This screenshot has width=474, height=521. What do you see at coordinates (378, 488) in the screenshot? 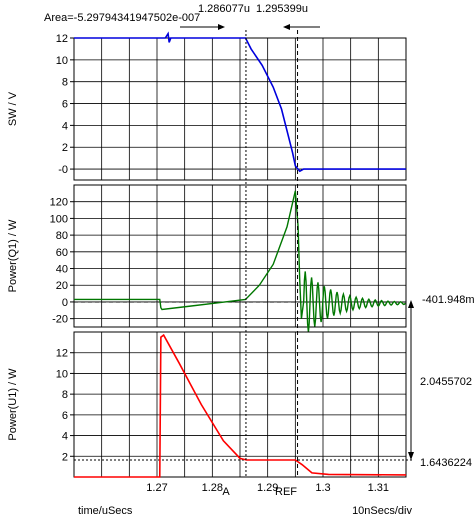
I see `x-tick-label: 1.31` at bounding box center [378, 488].